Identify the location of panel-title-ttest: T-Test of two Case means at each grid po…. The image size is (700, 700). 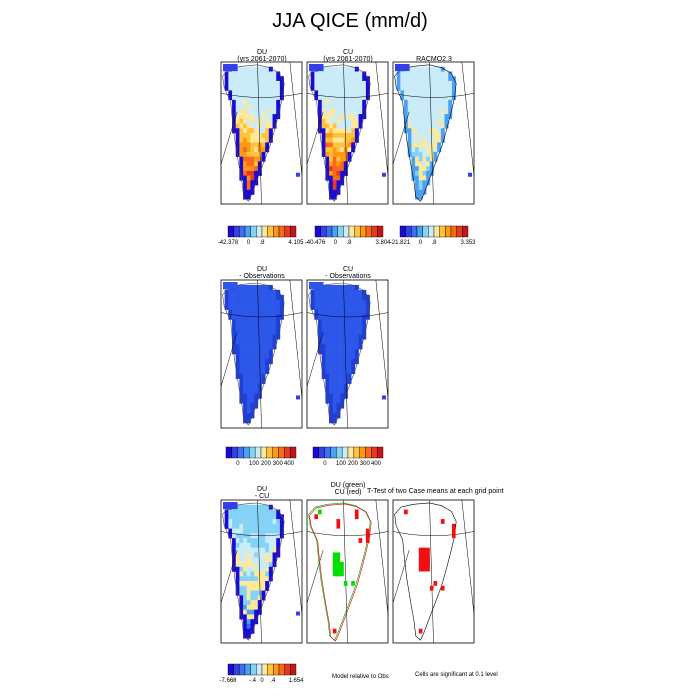
(435, 491).